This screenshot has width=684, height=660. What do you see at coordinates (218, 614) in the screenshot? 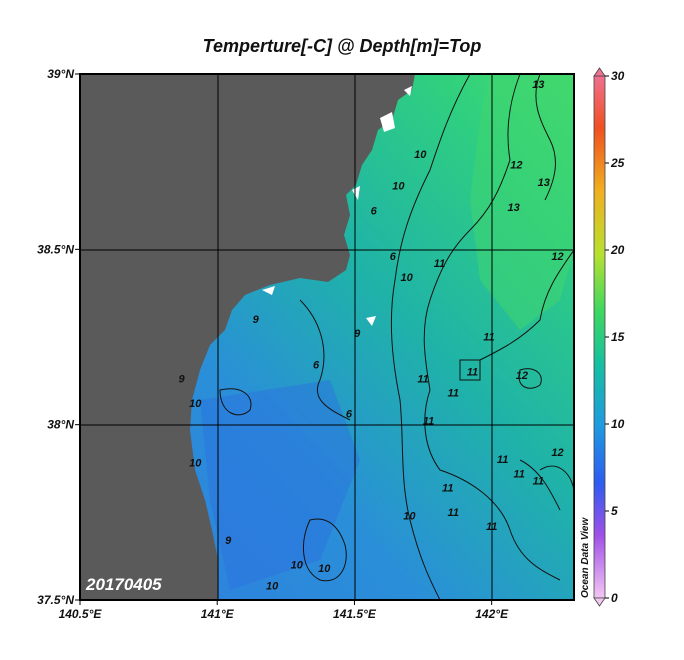
I see `x-tick-label: 141°E` at bounding box center [218, 614].